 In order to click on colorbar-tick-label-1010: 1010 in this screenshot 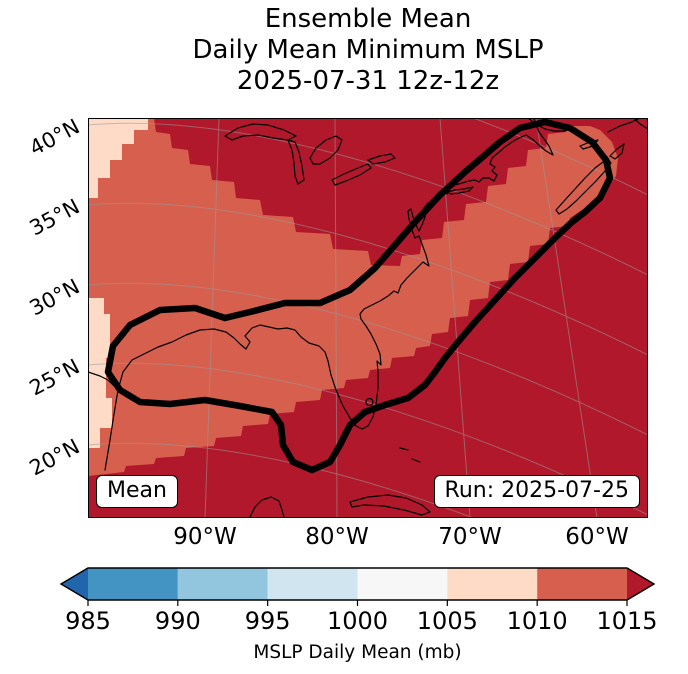, I will do `click(537, 621)`.